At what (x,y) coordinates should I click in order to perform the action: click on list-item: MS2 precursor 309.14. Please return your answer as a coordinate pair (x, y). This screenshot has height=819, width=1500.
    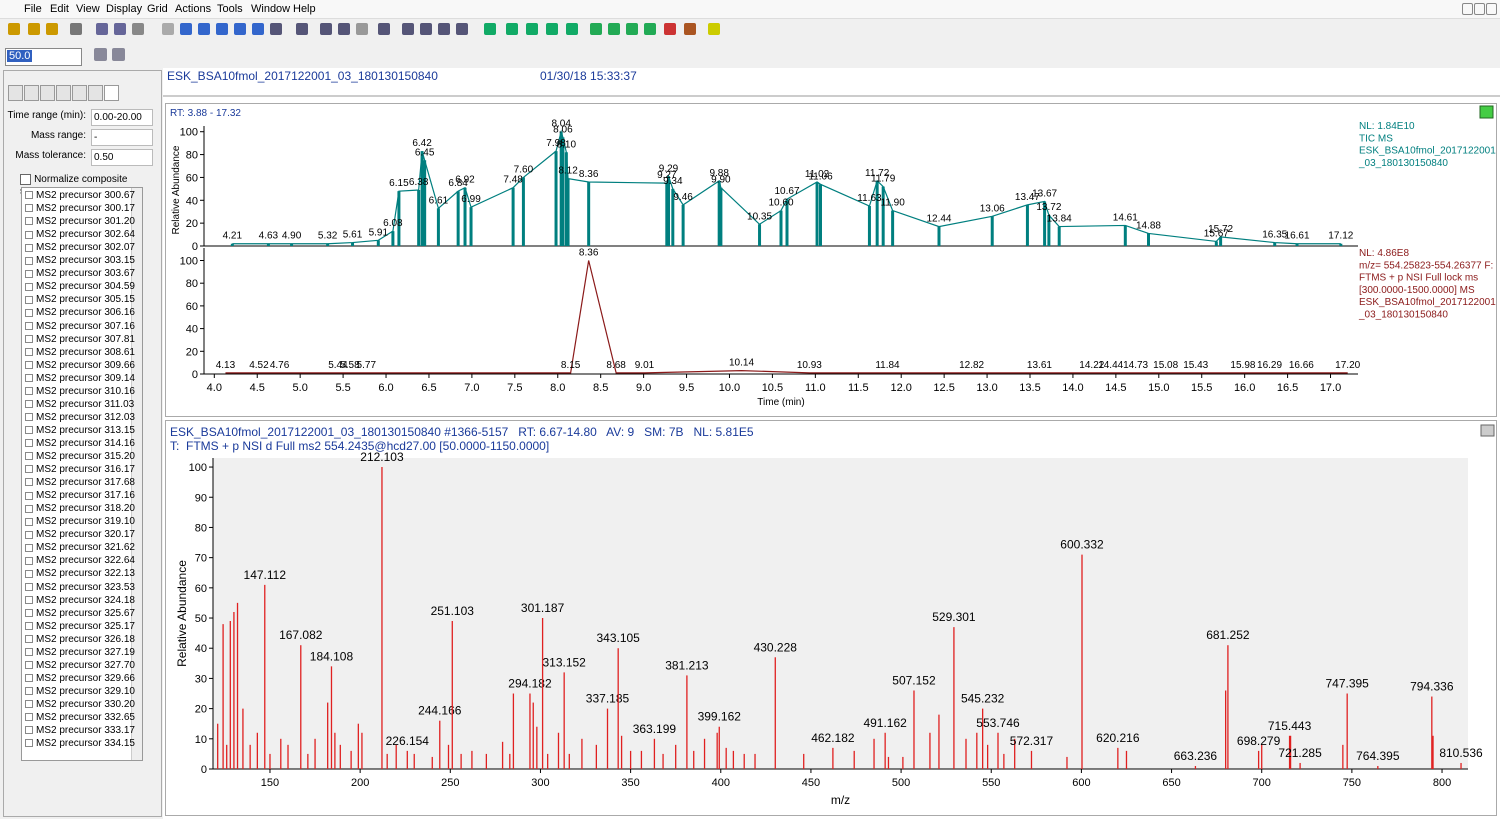
    Looking at the image, I should click on (80, 378).